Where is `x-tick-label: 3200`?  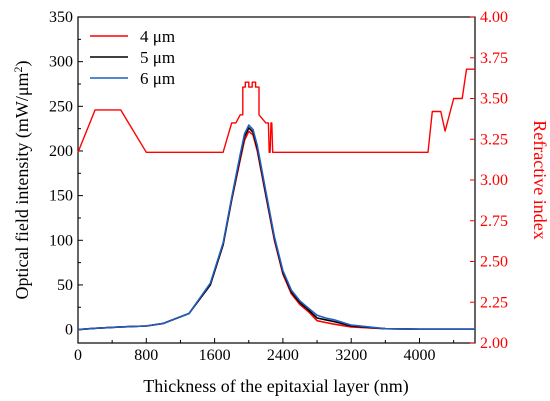
x-tick-label: 3200 is located at coordinates (351, 355).